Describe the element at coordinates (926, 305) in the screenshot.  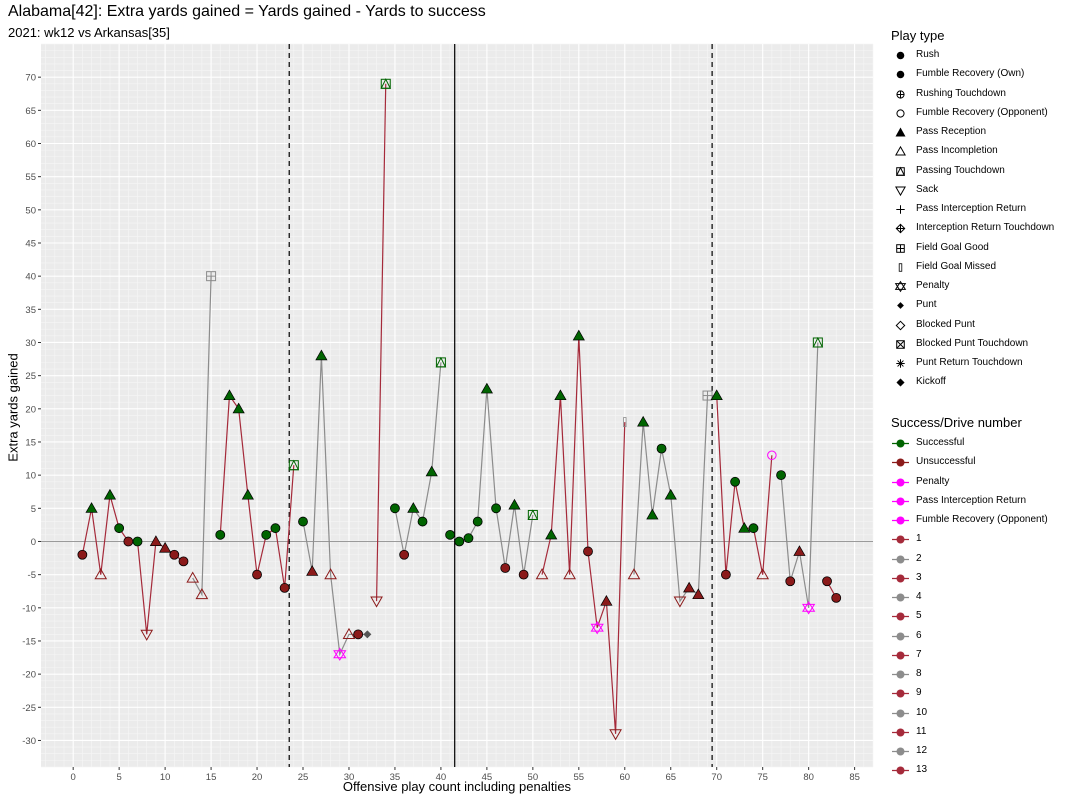
I see `legend-label: Punt` at that location.